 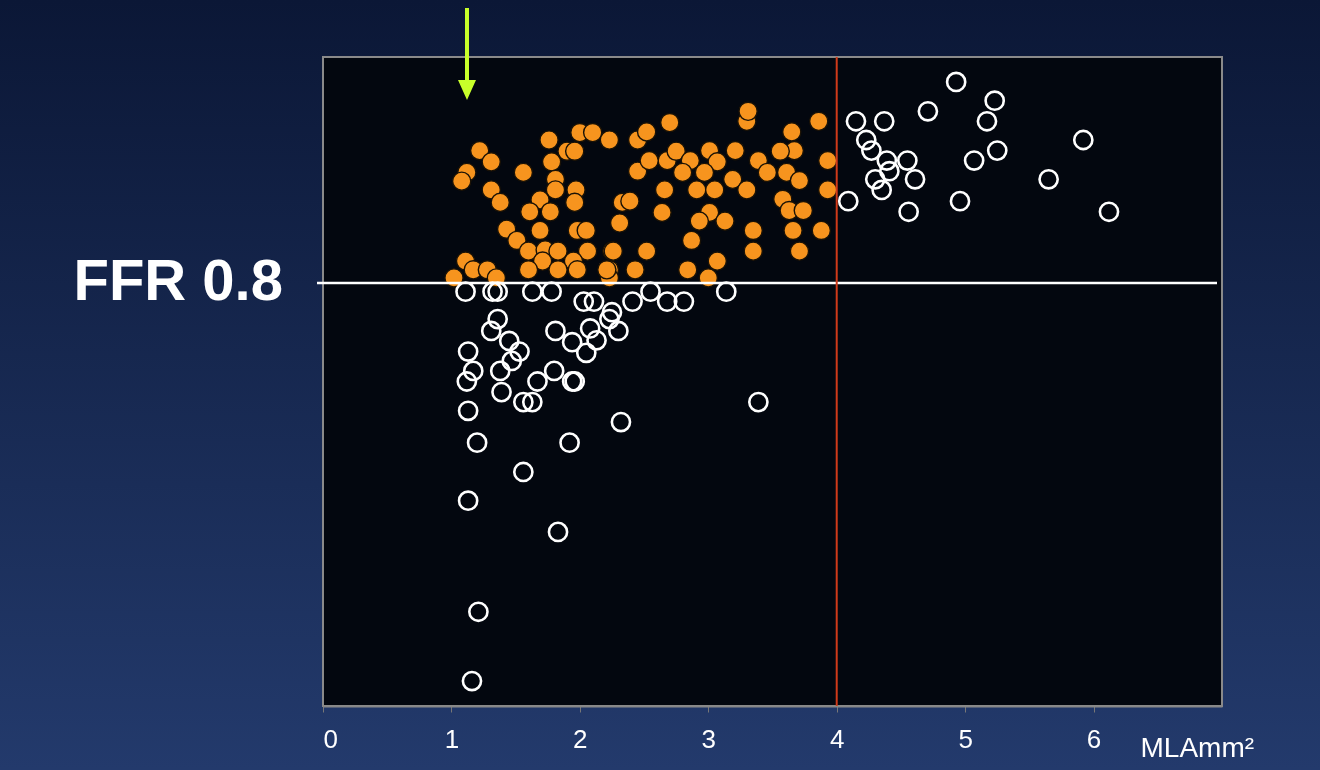 What do you see at coordinates (580, 738) in the screenshot?
I see `x-tick-label: 2` at bounding box center [580, 738].